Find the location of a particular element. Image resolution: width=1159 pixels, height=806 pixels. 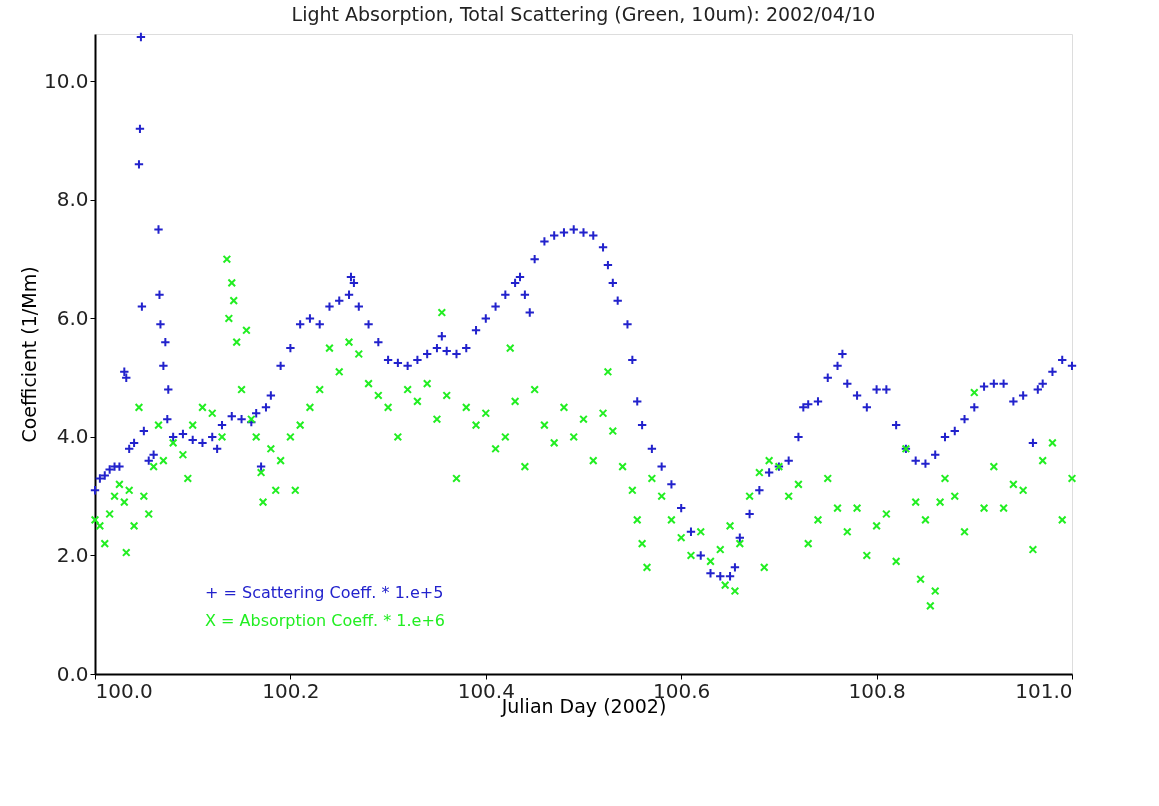

x-tick-label: 100.8 is located at coordinates (877, 690).